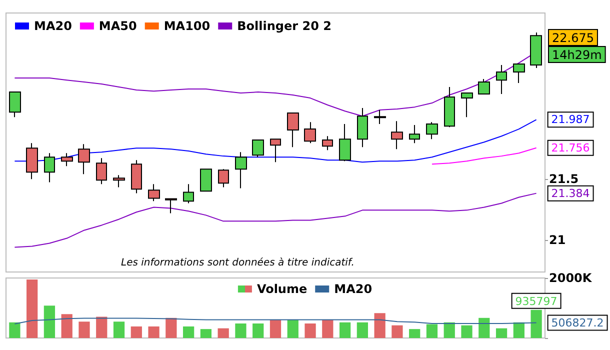 Image resolution: width=610 pixels, height=350 pixels. I want to click on y-tick-label: 21.5, so click(564, 179).